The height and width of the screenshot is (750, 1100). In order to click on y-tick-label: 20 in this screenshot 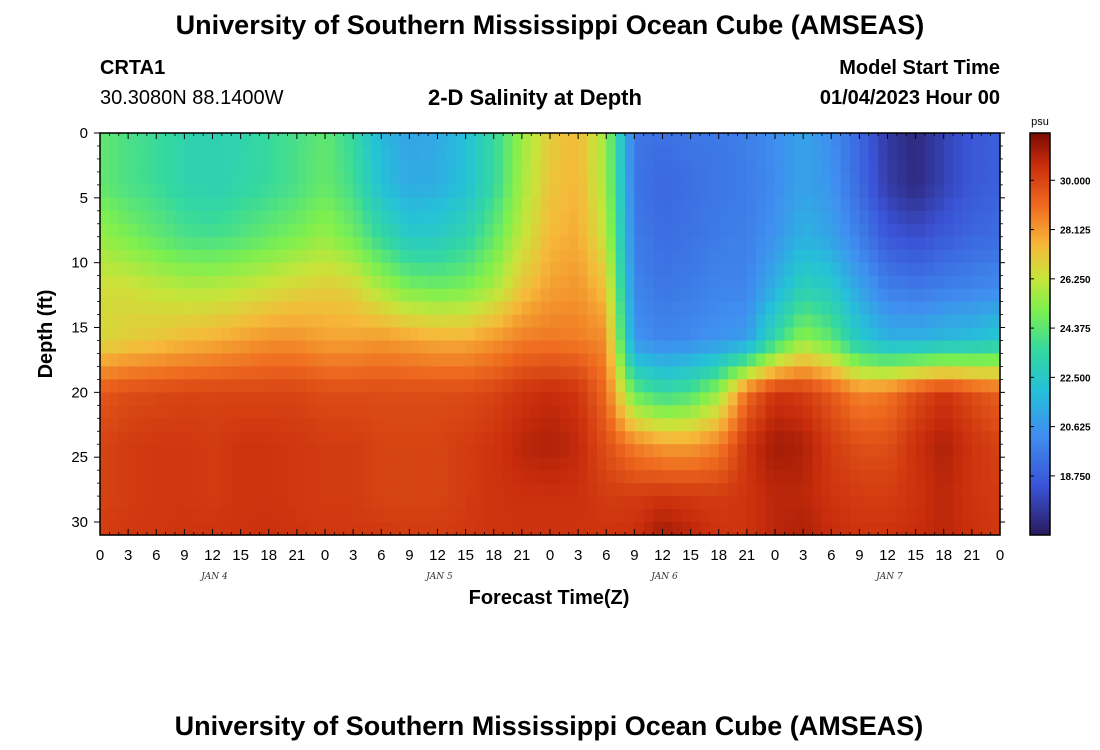, I will do `click(79, 392)`.